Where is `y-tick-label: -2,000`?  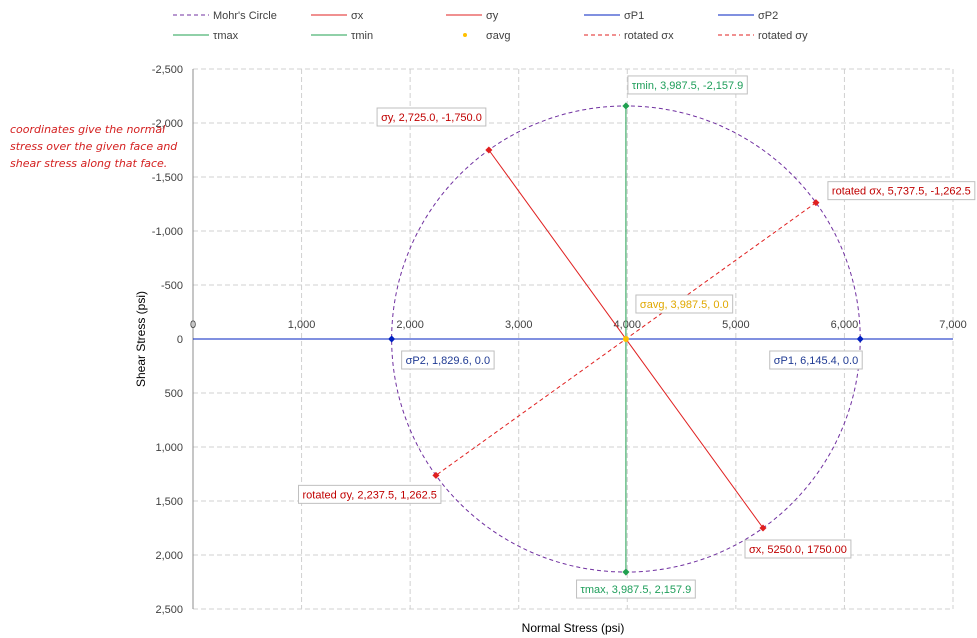 y-tick-label: -2,000 is located at coordinates (167, 124).